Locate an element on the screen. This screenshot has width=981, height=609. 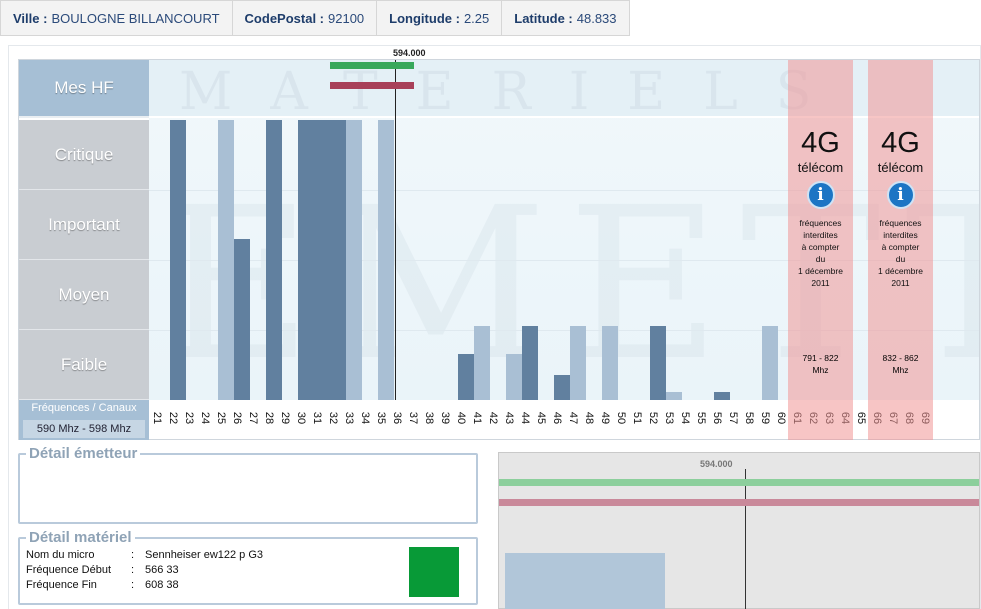
channel-label-48: 48 is located at coordinates (589, 418).